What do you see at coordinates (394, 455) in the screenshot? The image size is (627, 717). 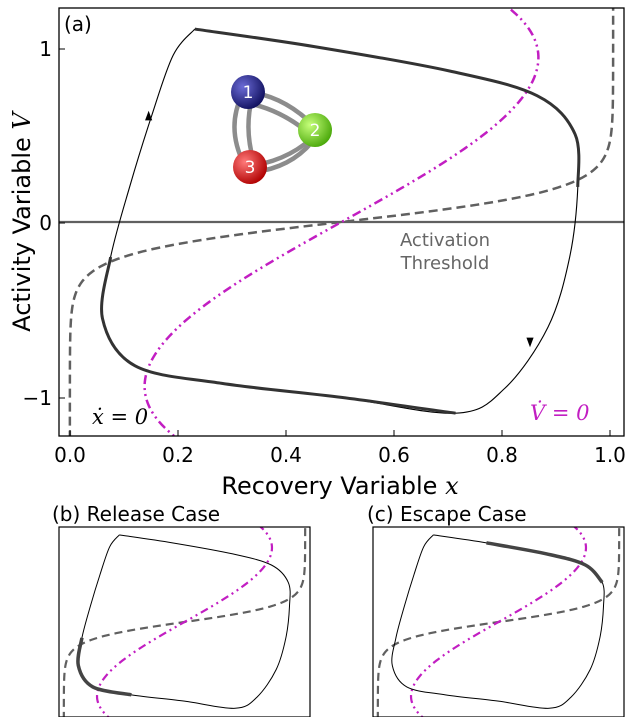 I see `x-tick-label: 0.6` at bounding box center [394, 455].